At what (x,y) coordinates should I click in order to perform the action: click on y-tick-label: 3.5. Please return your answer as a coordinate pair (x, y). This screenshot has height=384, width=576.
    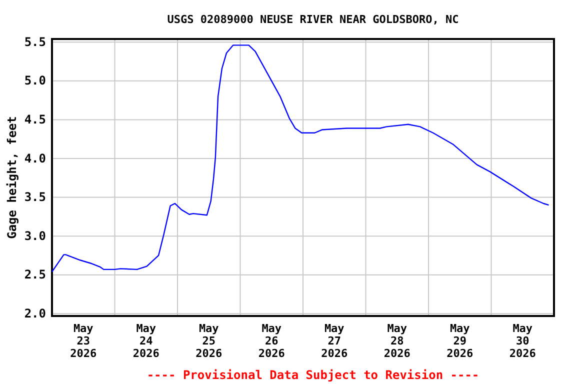
    Looking at the image, I should click on (35, 197).